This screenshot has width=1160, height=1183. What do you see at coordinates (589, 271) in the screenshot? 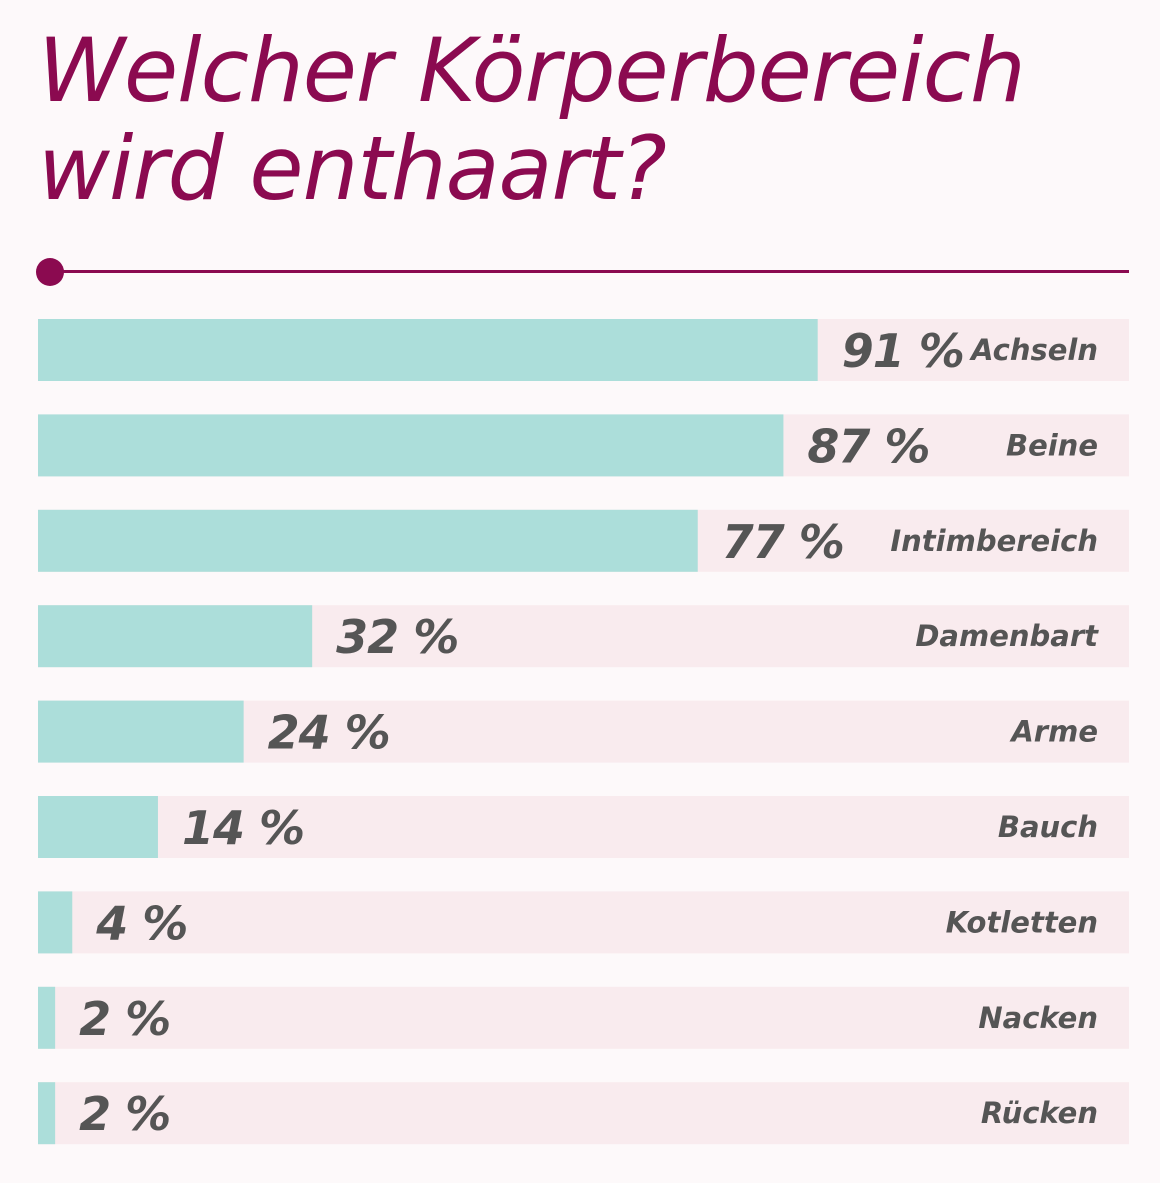
I see `title-divider` at bounding box center [589, 271].